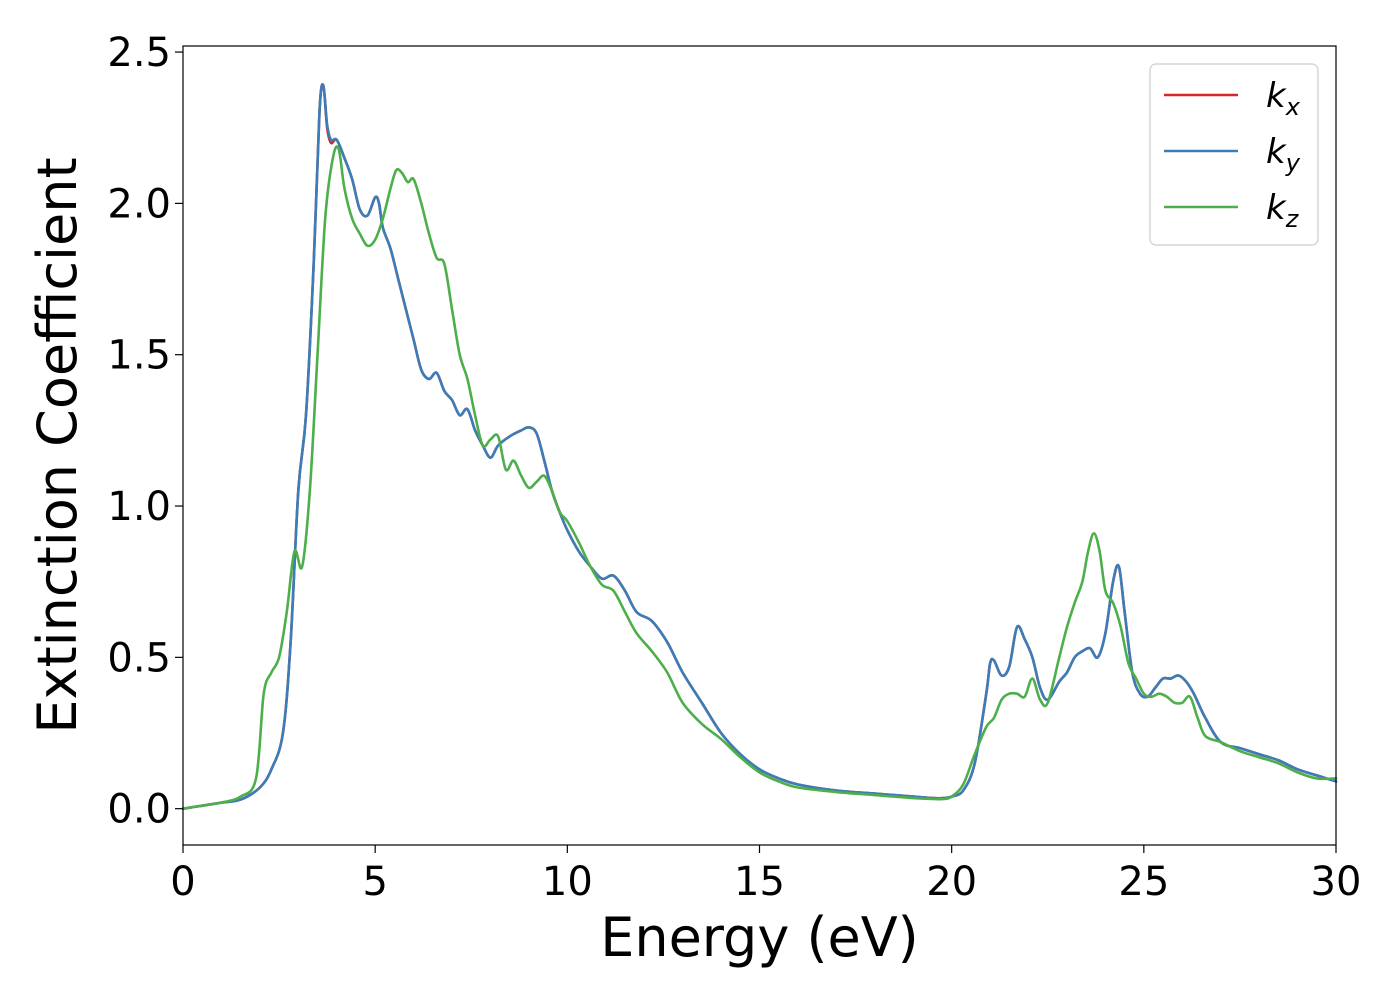  I want to click on x-tick-label: 30, so click(1336, 882).